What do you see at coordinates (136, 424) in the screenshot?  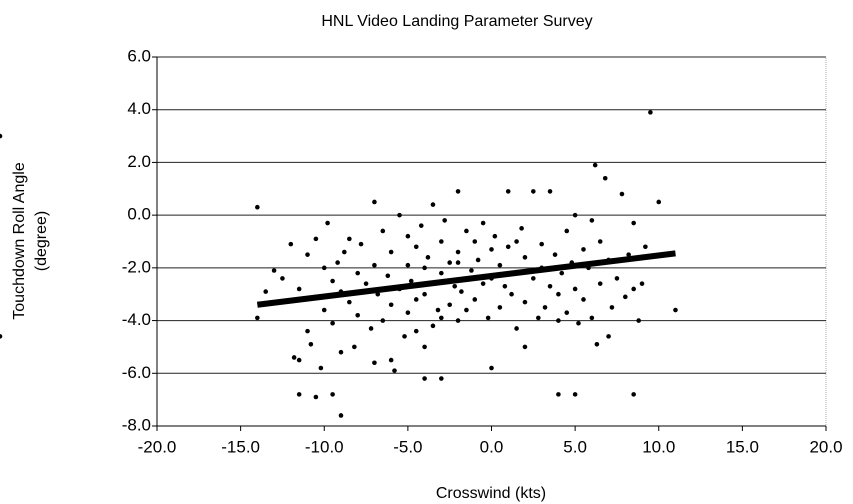 I see `y-tick-label: -8.0` at bounding box center [136, 424].